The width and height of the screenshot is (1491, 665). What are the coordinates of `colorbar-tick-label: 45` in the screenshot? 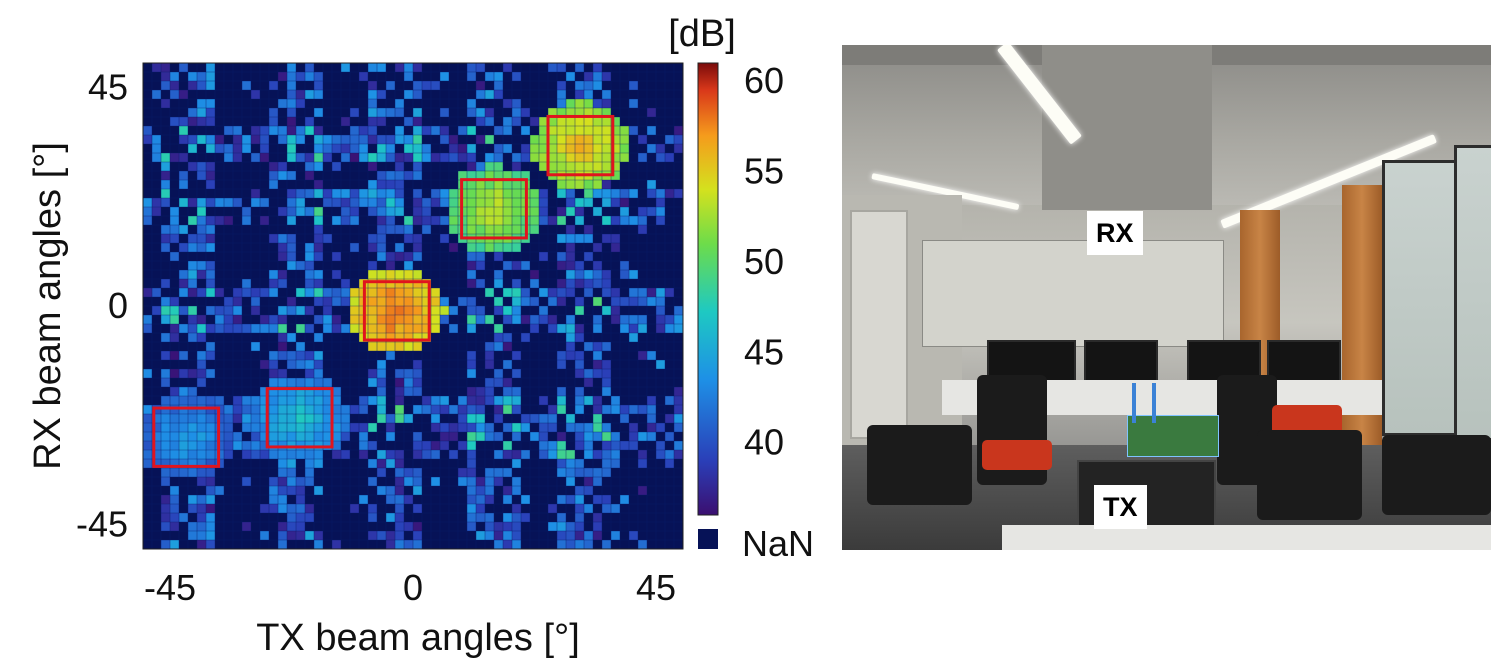 It's located at (764, 351).